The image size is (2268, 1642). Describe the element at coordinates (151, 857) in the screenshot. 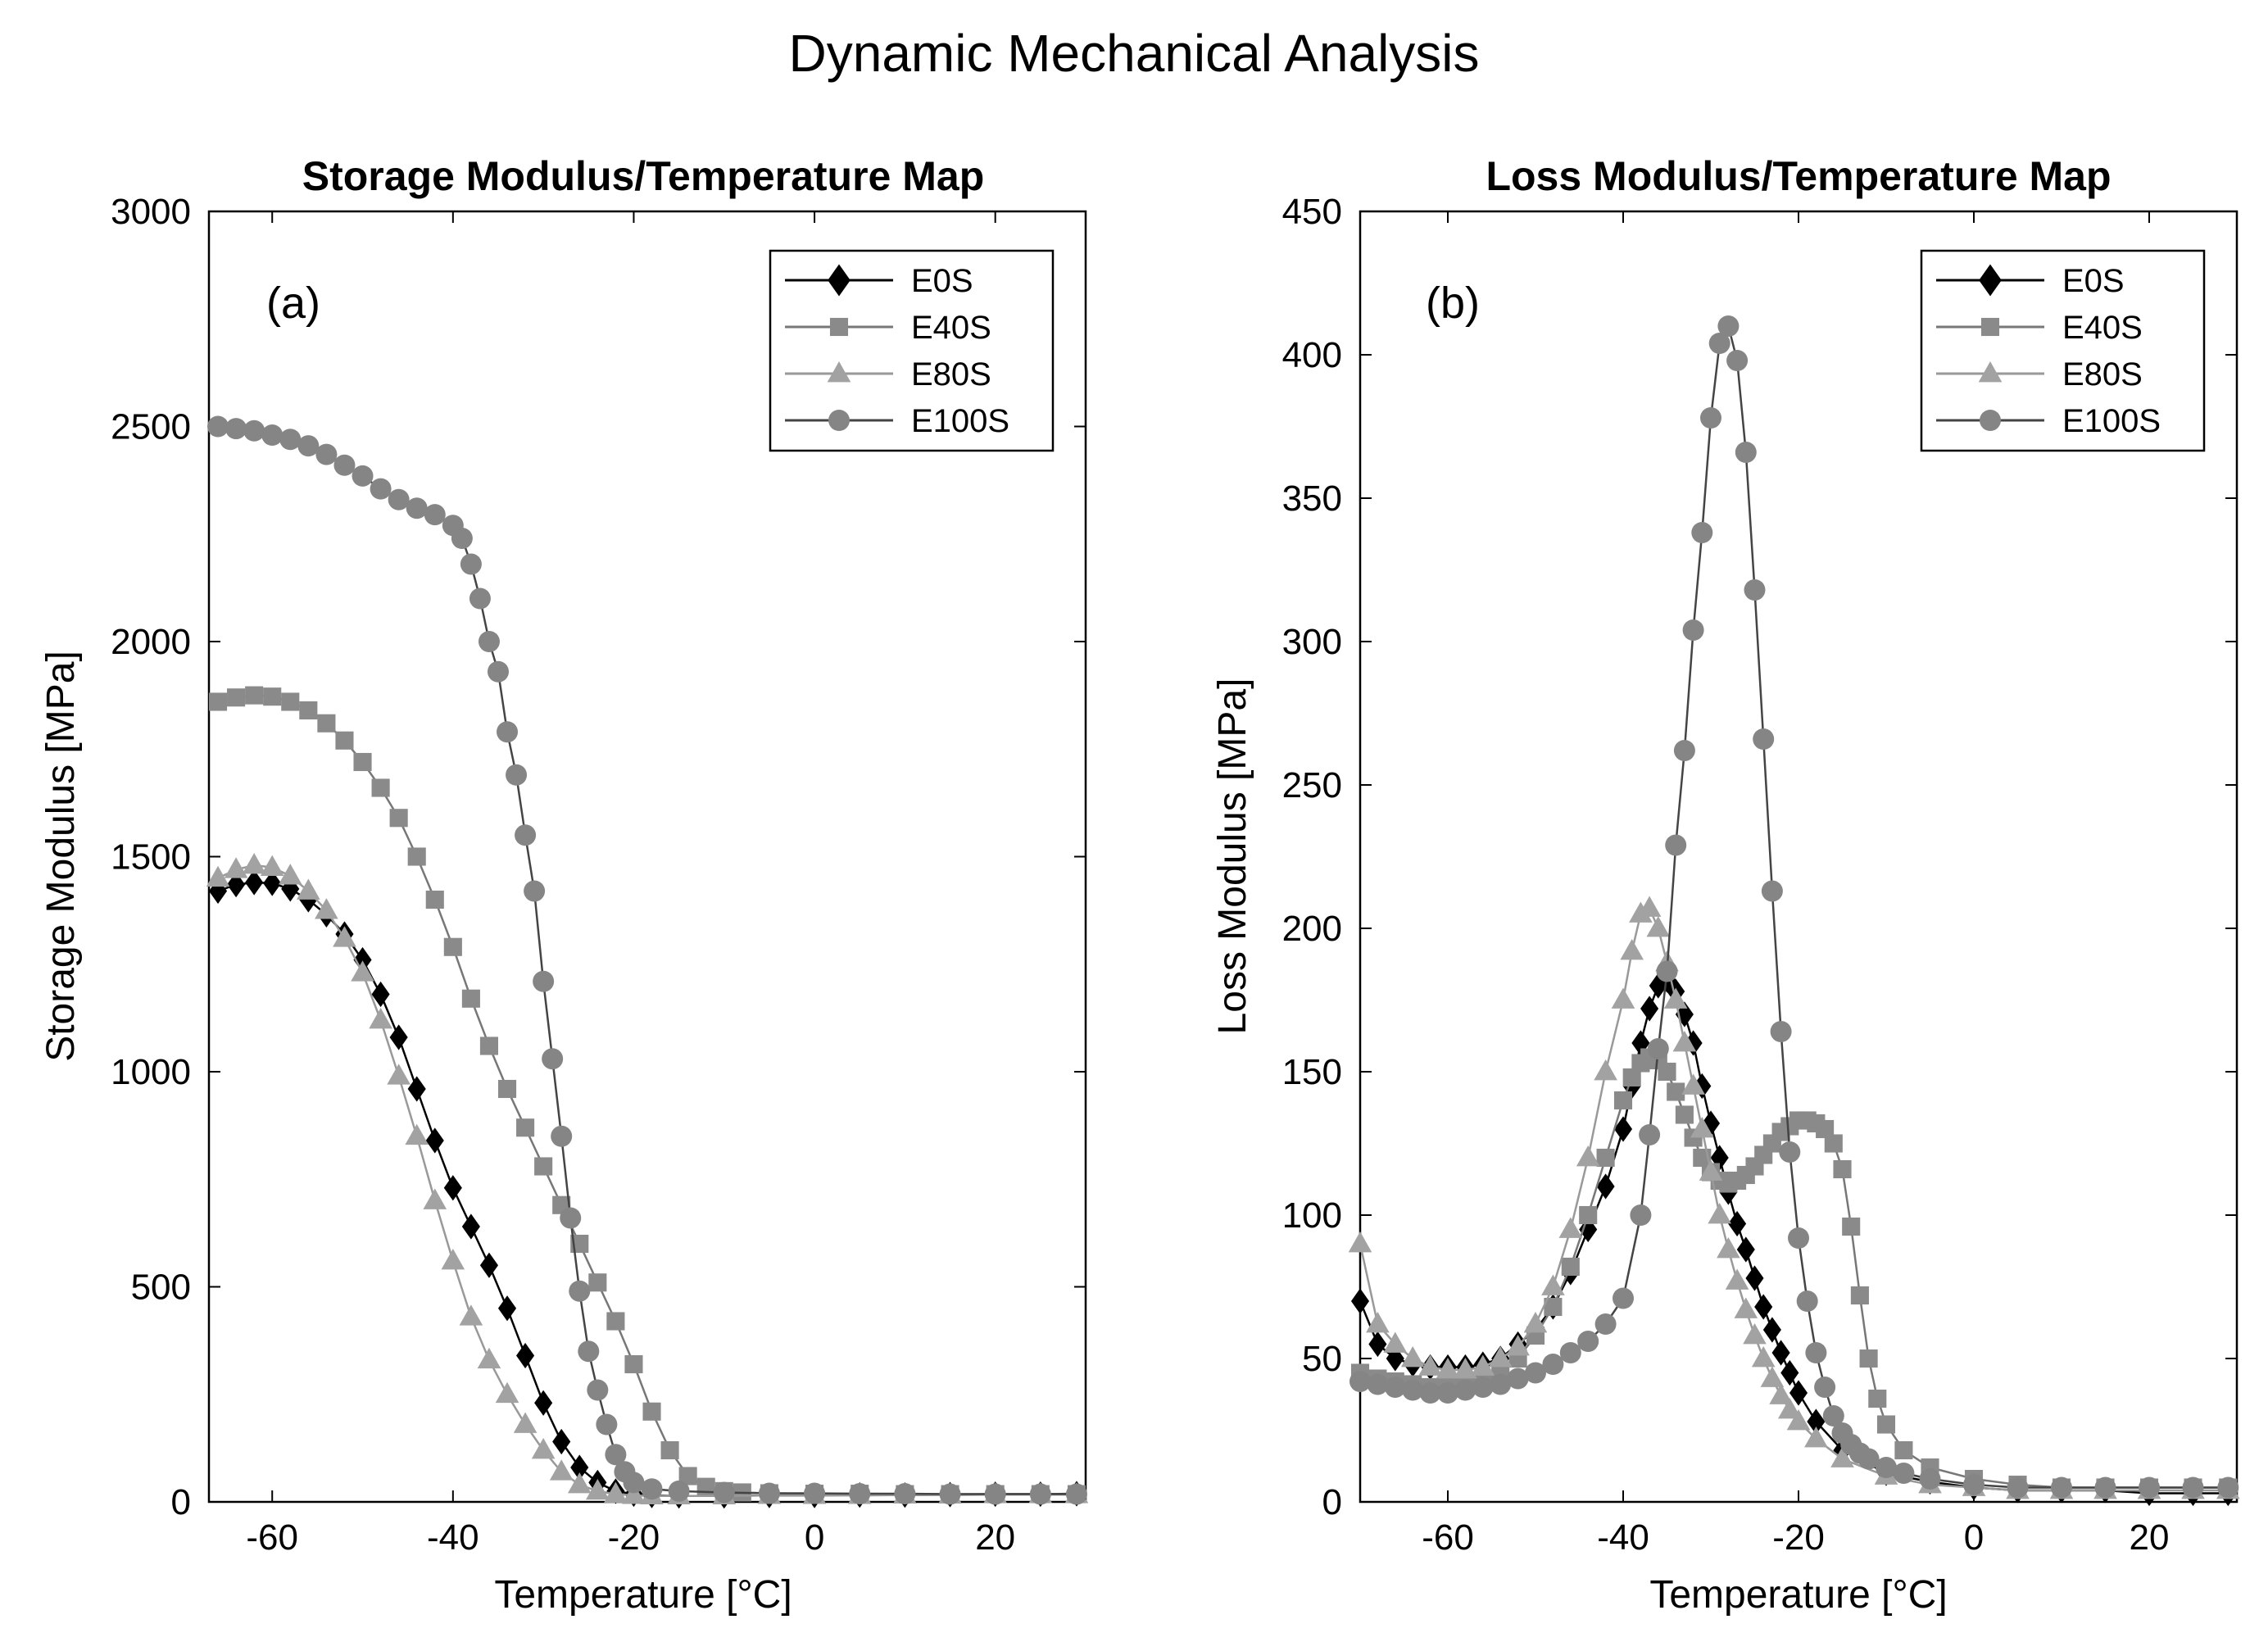

I see `y-tick-label: 1500` at that location.